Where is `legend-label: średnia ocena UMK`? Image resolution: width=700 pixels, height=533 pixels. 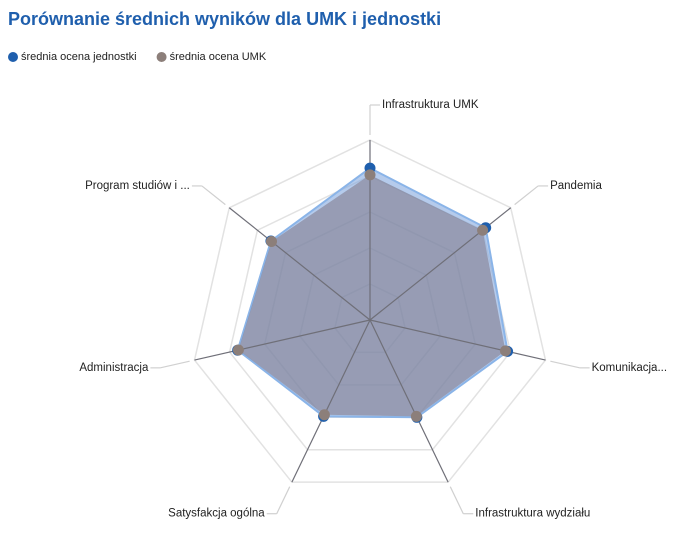
legend-label: średnia ocena UMK is located at coordinates (218, 57).